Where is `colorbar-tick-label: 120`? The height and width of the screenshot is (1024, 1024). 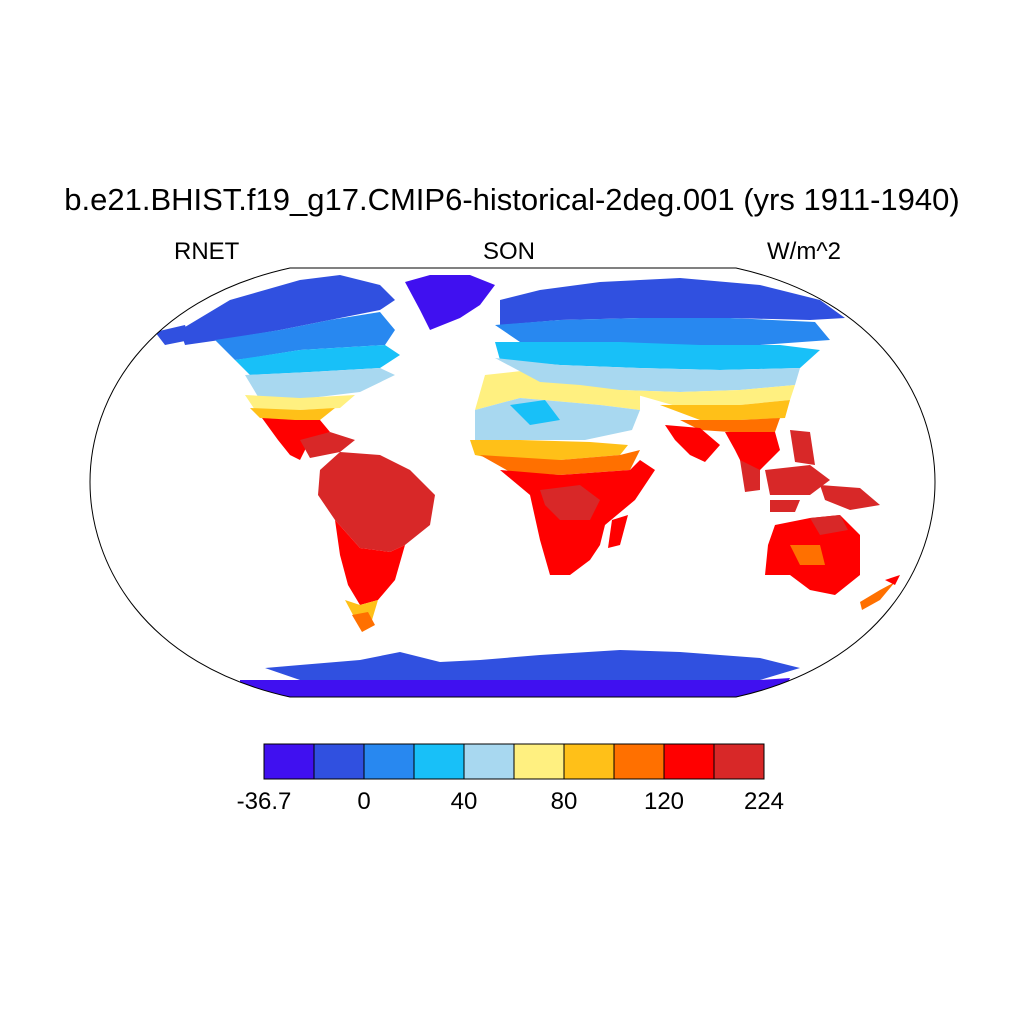 colorbar-tick-label: 120 is located at coordinates (664, 801).